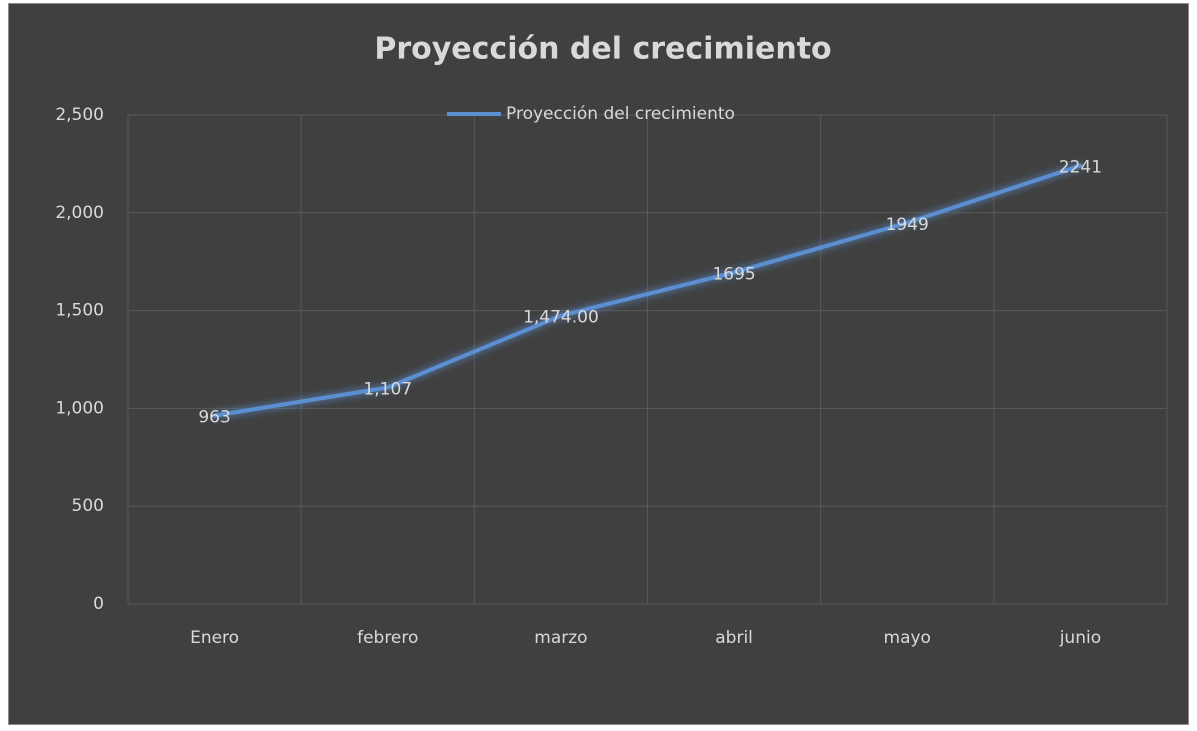 Image resolution: width=1197 pixels, height=731 pixels. I want to click on data-label: 1695, so click(733, 274).